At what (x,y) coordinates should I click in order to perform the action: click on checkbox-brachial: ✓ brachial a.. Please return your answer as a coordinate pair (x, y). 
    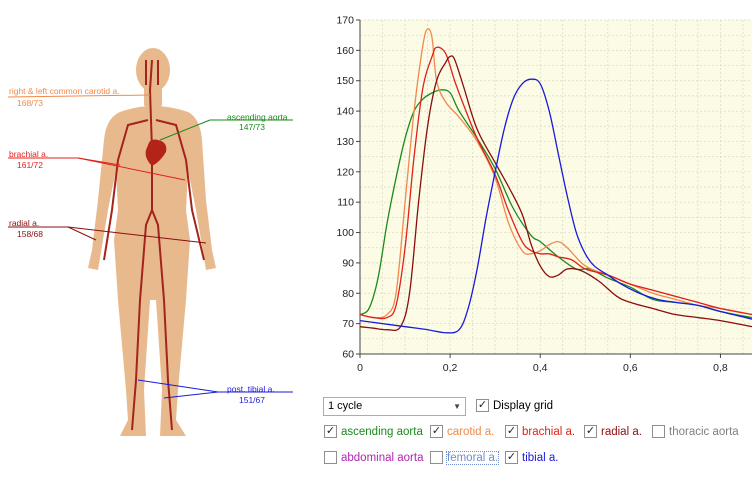
    Looking at the image, I should click on (540, 433).